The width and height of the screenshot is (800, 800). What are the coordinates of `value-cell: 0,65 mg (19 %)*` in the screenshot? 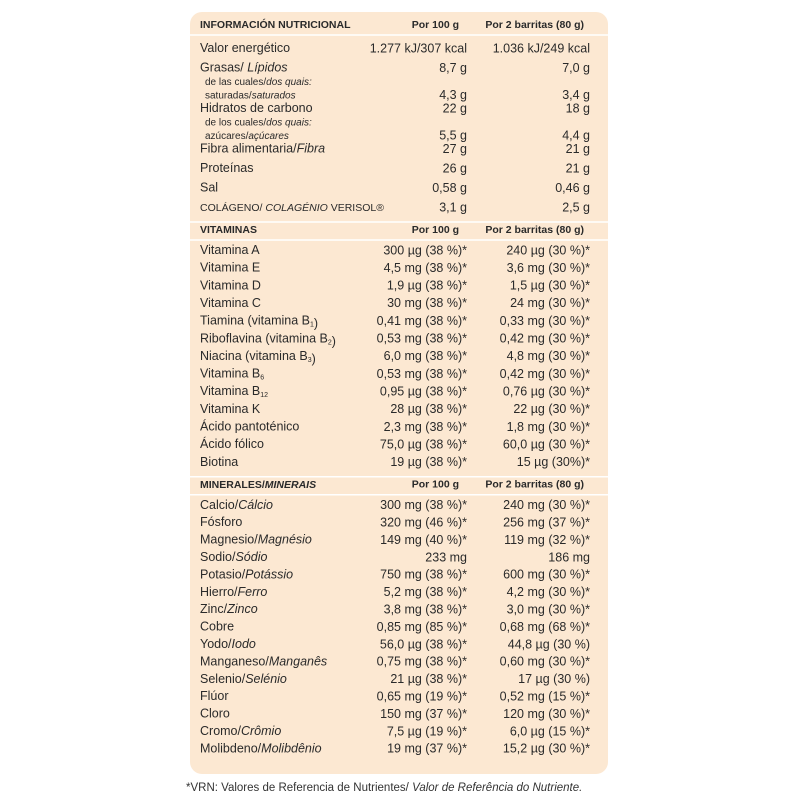 It's located at (422, 696).